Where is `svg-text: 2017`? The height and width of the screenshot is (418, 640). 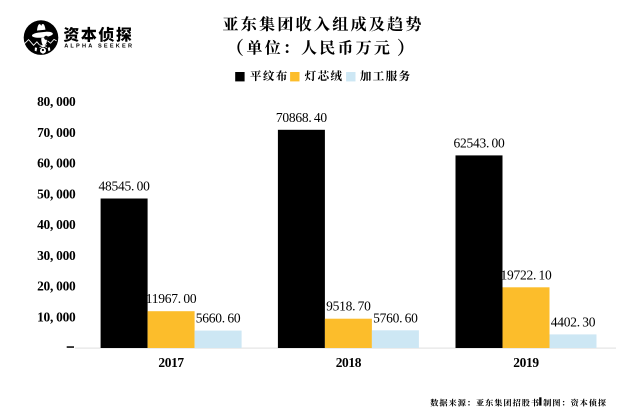
svg-text: 2017 is located at coordinates (171, 362).